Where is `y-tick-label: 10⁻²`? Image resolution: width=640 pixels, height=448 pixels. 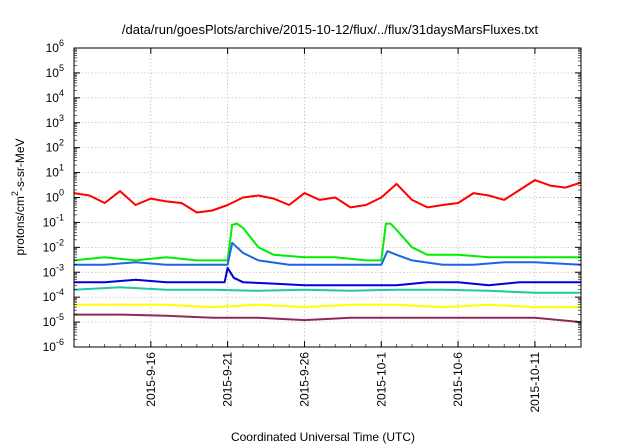
y-tick-label: 10⁻² is located at coordinates (53, 245).